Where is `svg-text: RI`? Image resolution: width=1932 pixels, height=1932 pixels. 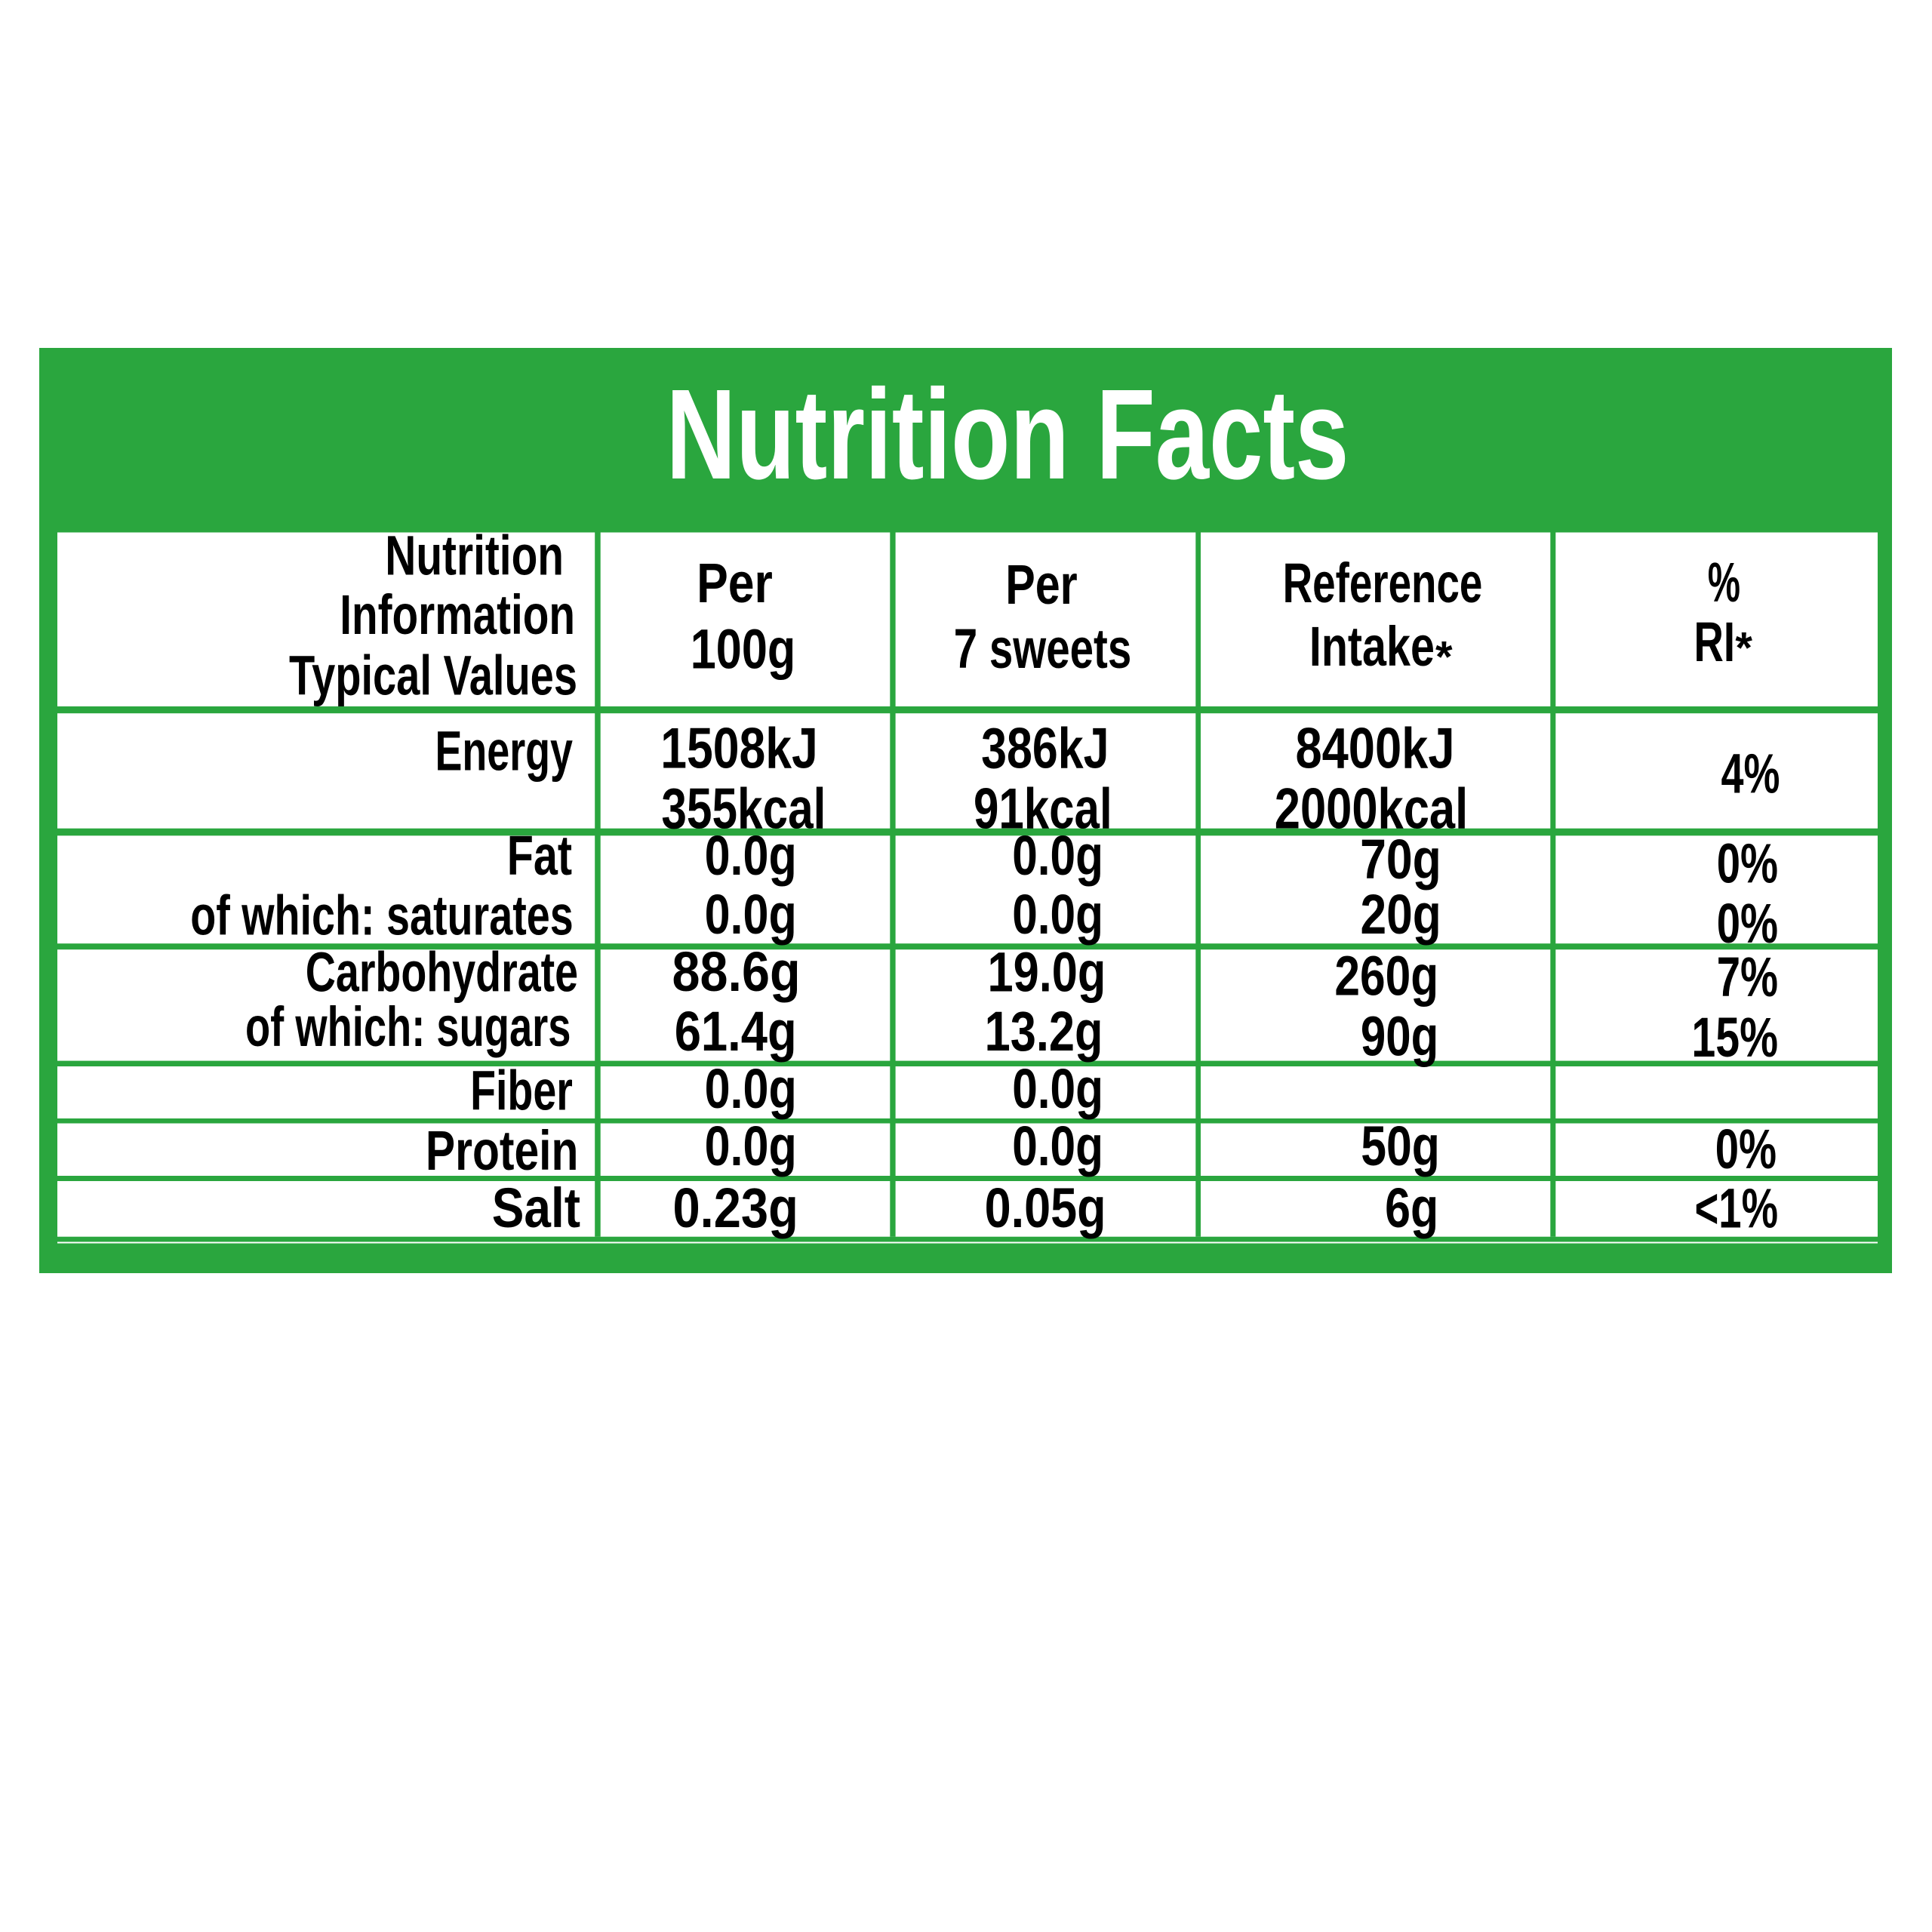 svg-text: RI is located at coordinates (1715, 642).